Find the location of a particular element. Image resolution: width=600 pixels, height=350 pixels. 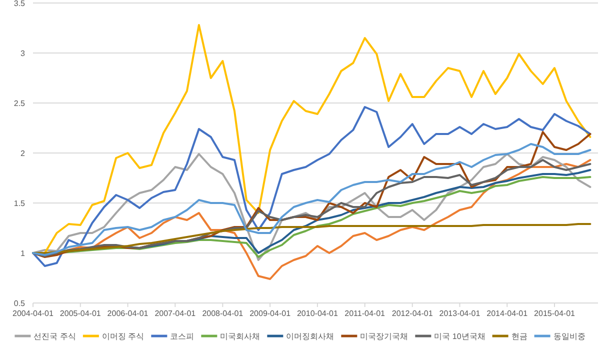

y-tick-label: 1.5 is located at coordinates (20, 203).